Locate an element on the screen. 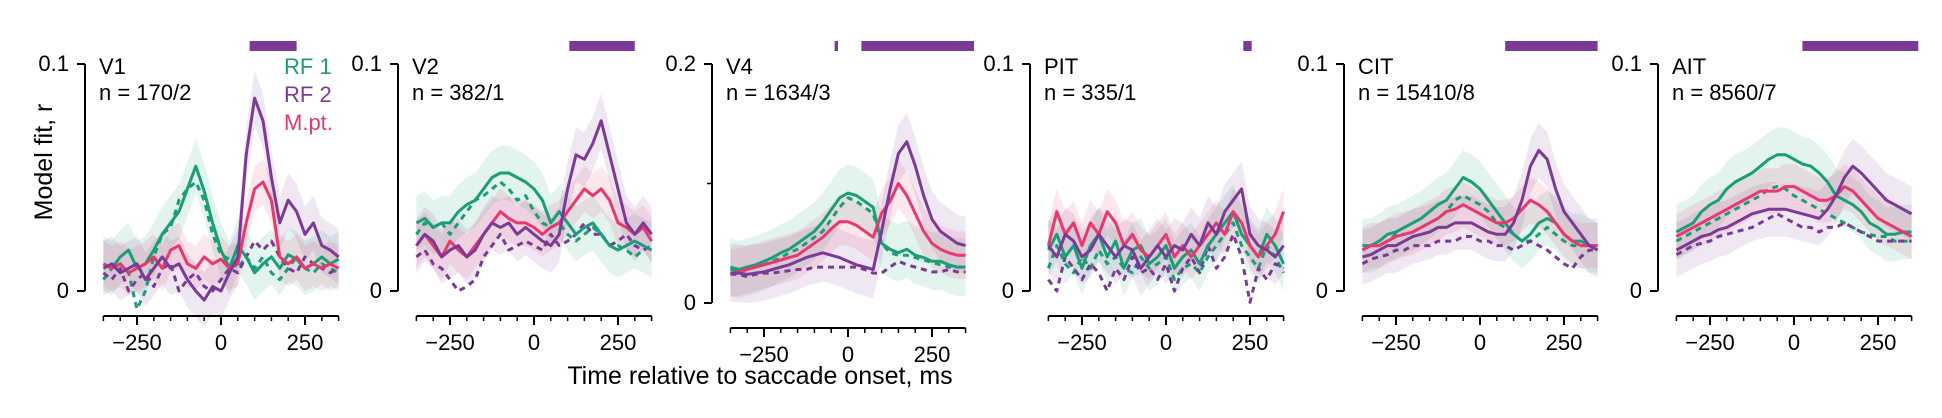  panel-title: PIT is located at coordinates (1061, 66).